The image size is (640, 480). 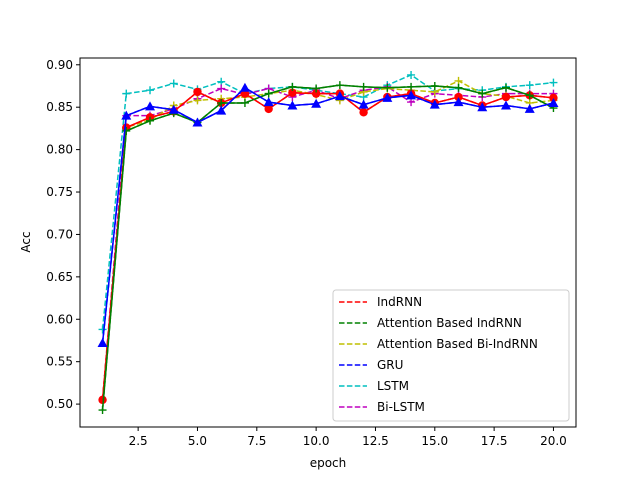 I want to click on y-tick-label: 0.80, so click(x=59, y=150).